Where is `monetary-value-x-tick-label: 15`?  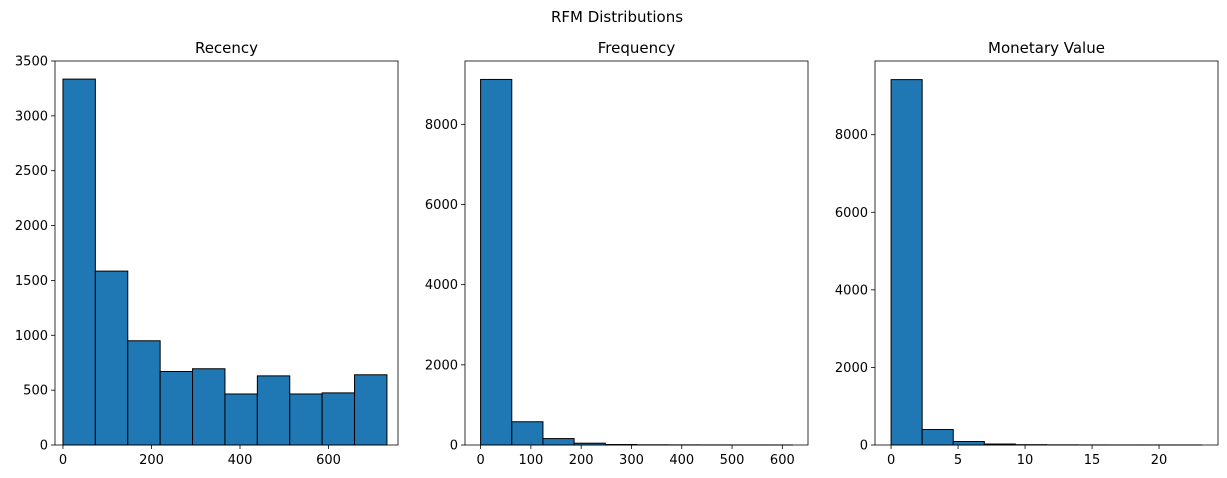 monetary-value-x-tick-label: 15 is located at coordinates (1092, 460).